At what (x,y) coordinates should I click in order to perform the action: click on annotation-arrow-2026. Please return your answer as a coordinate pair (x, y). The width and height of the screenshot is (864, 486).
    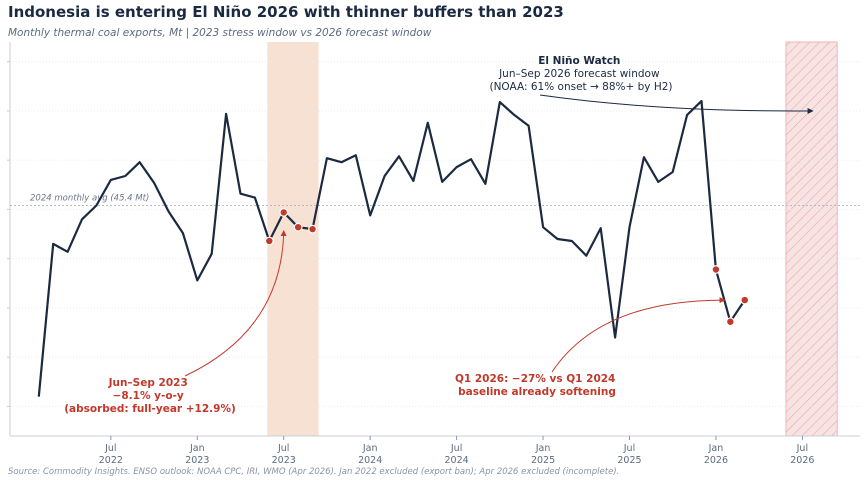
    Looking at the image, I should click on (638, 335).